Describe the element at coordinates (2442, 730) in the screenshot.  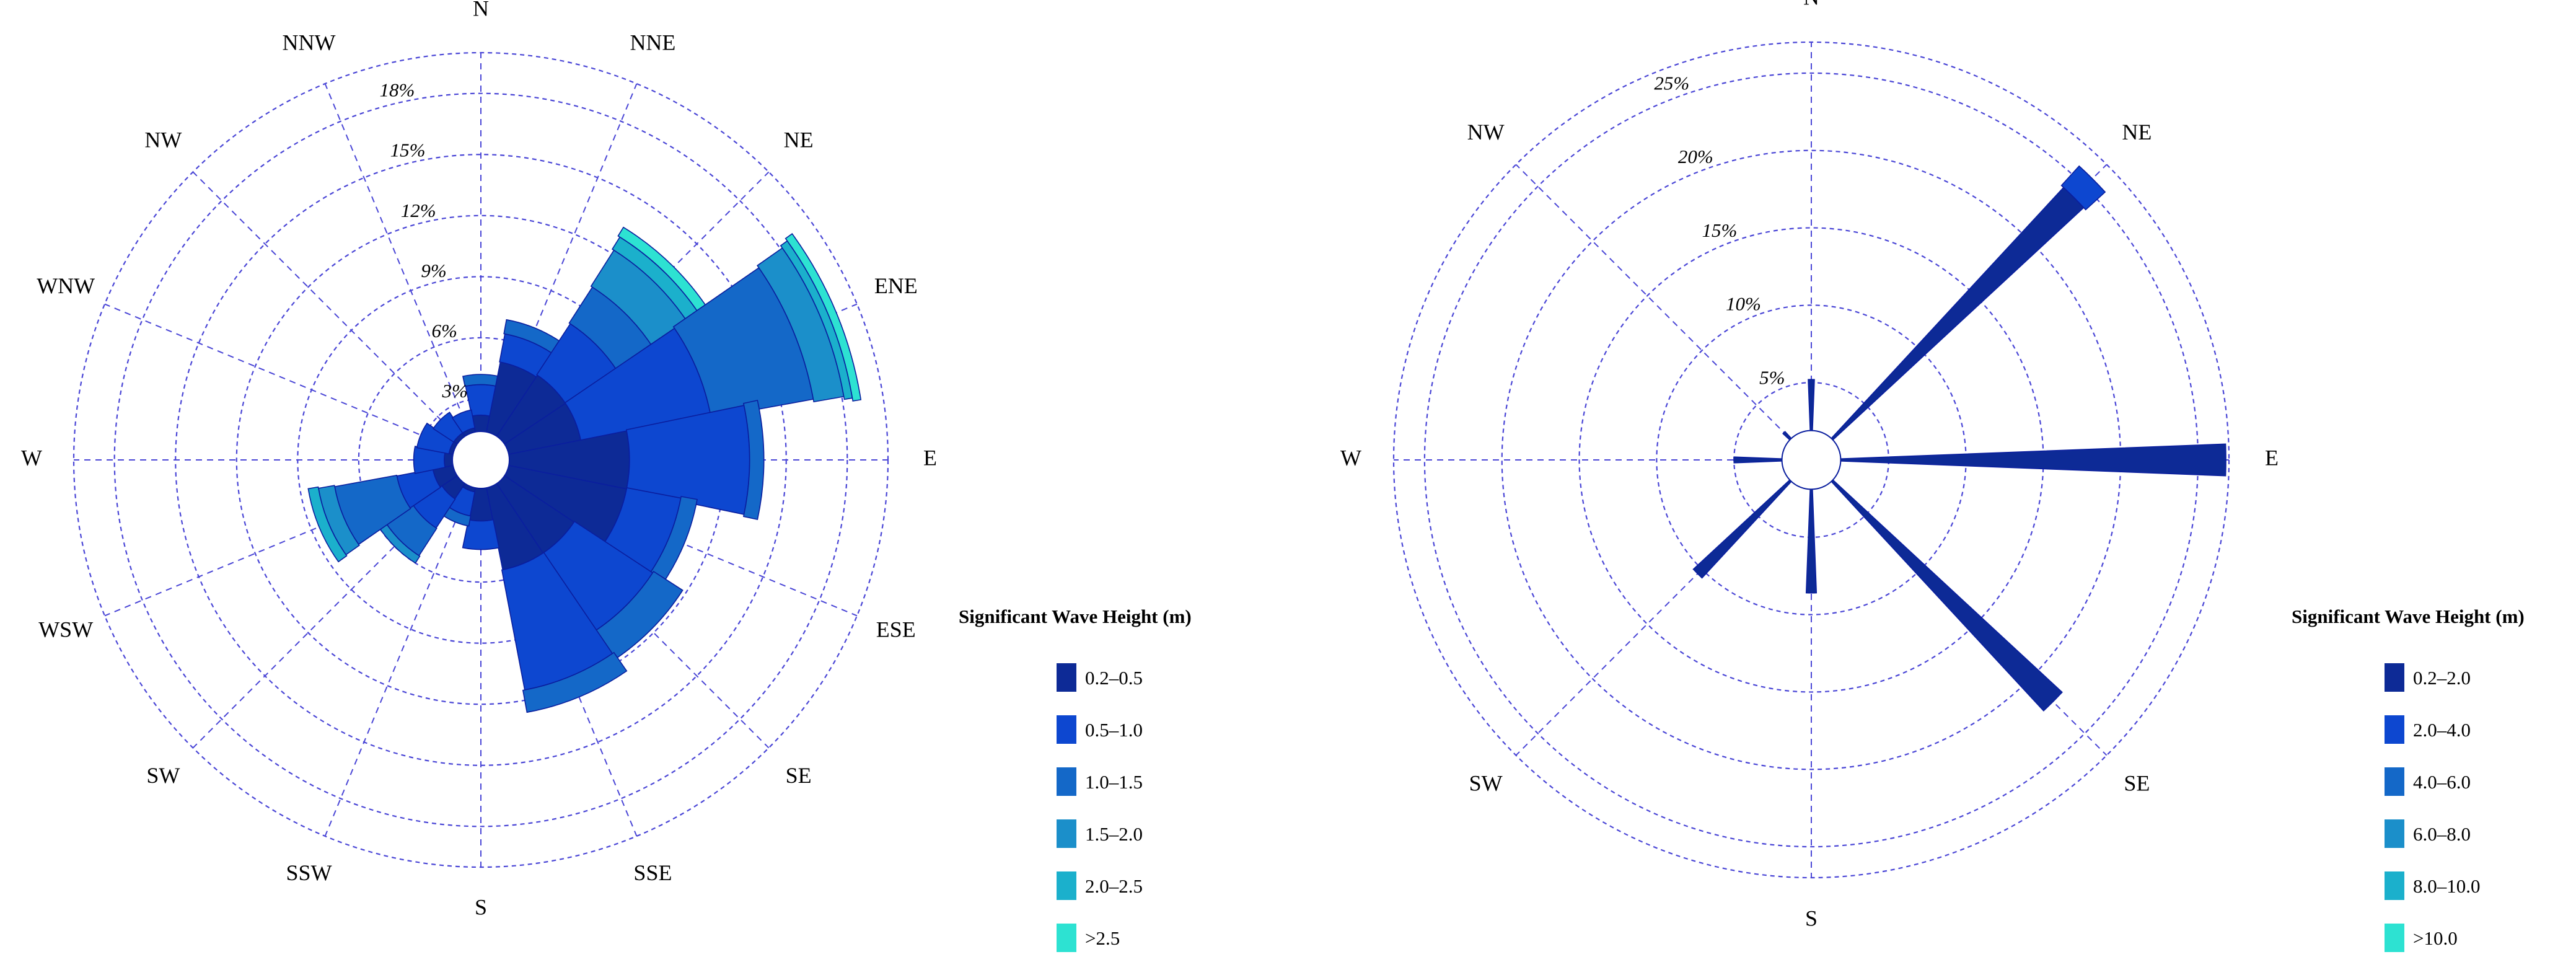
I see `legend-label: 2.0–4.0` at that location.